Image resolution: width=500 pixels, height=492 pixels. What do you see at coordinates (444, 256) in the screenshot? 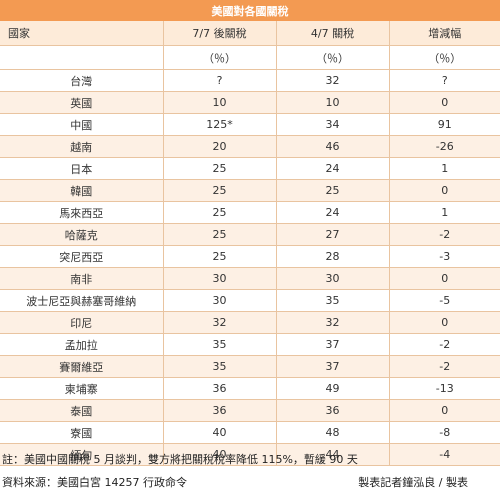
I see `cell-change: -3` at bounding box center [444, 256].